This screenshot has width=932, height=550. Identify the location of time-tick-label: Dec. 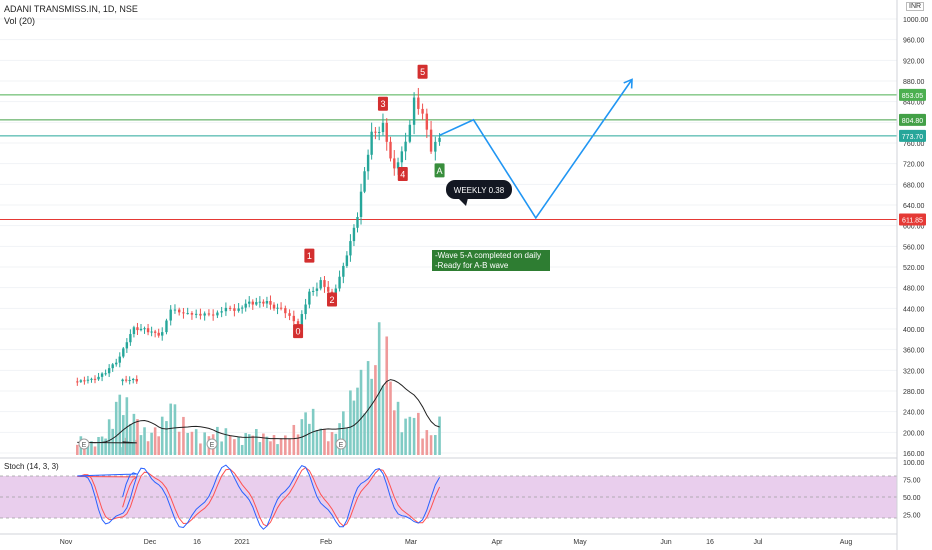
(150, 542).